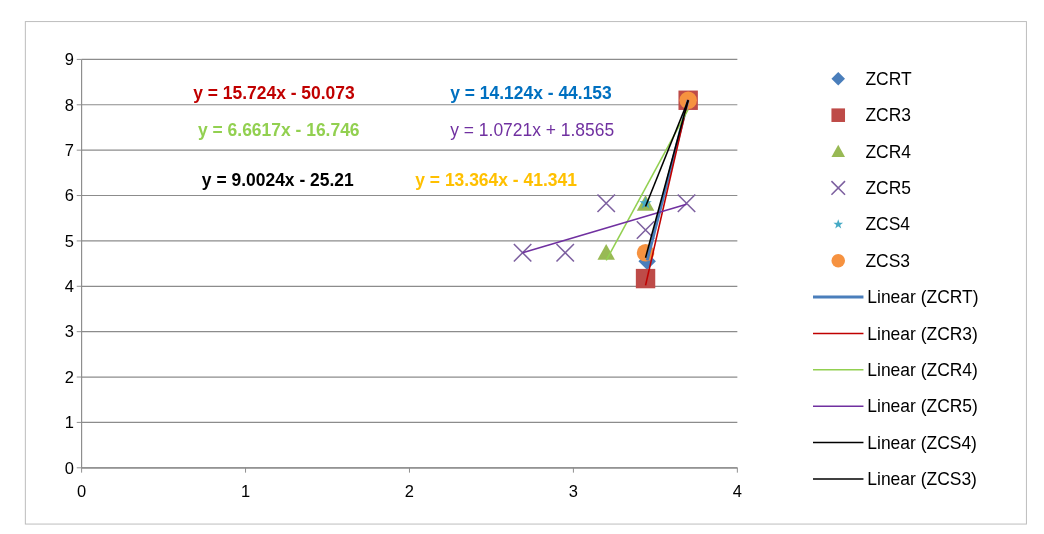 This screenshot has width=1044, height=534. What do you see at coordinates (279, 130) in the screenshot?
I see `annotation: y = 6.6617x - 16.746` at bounding box center [279, 130].